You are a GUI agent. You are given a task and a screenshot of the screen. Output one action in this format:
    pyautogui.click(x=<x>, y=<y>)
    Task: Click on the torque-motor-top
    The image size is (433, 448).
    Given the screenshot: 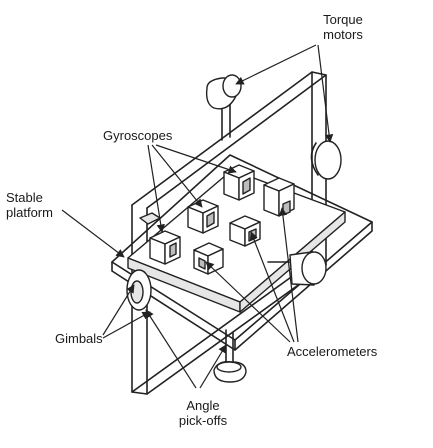 What is the action you would take?
    pyautogui.click(x=223, y=107)
    